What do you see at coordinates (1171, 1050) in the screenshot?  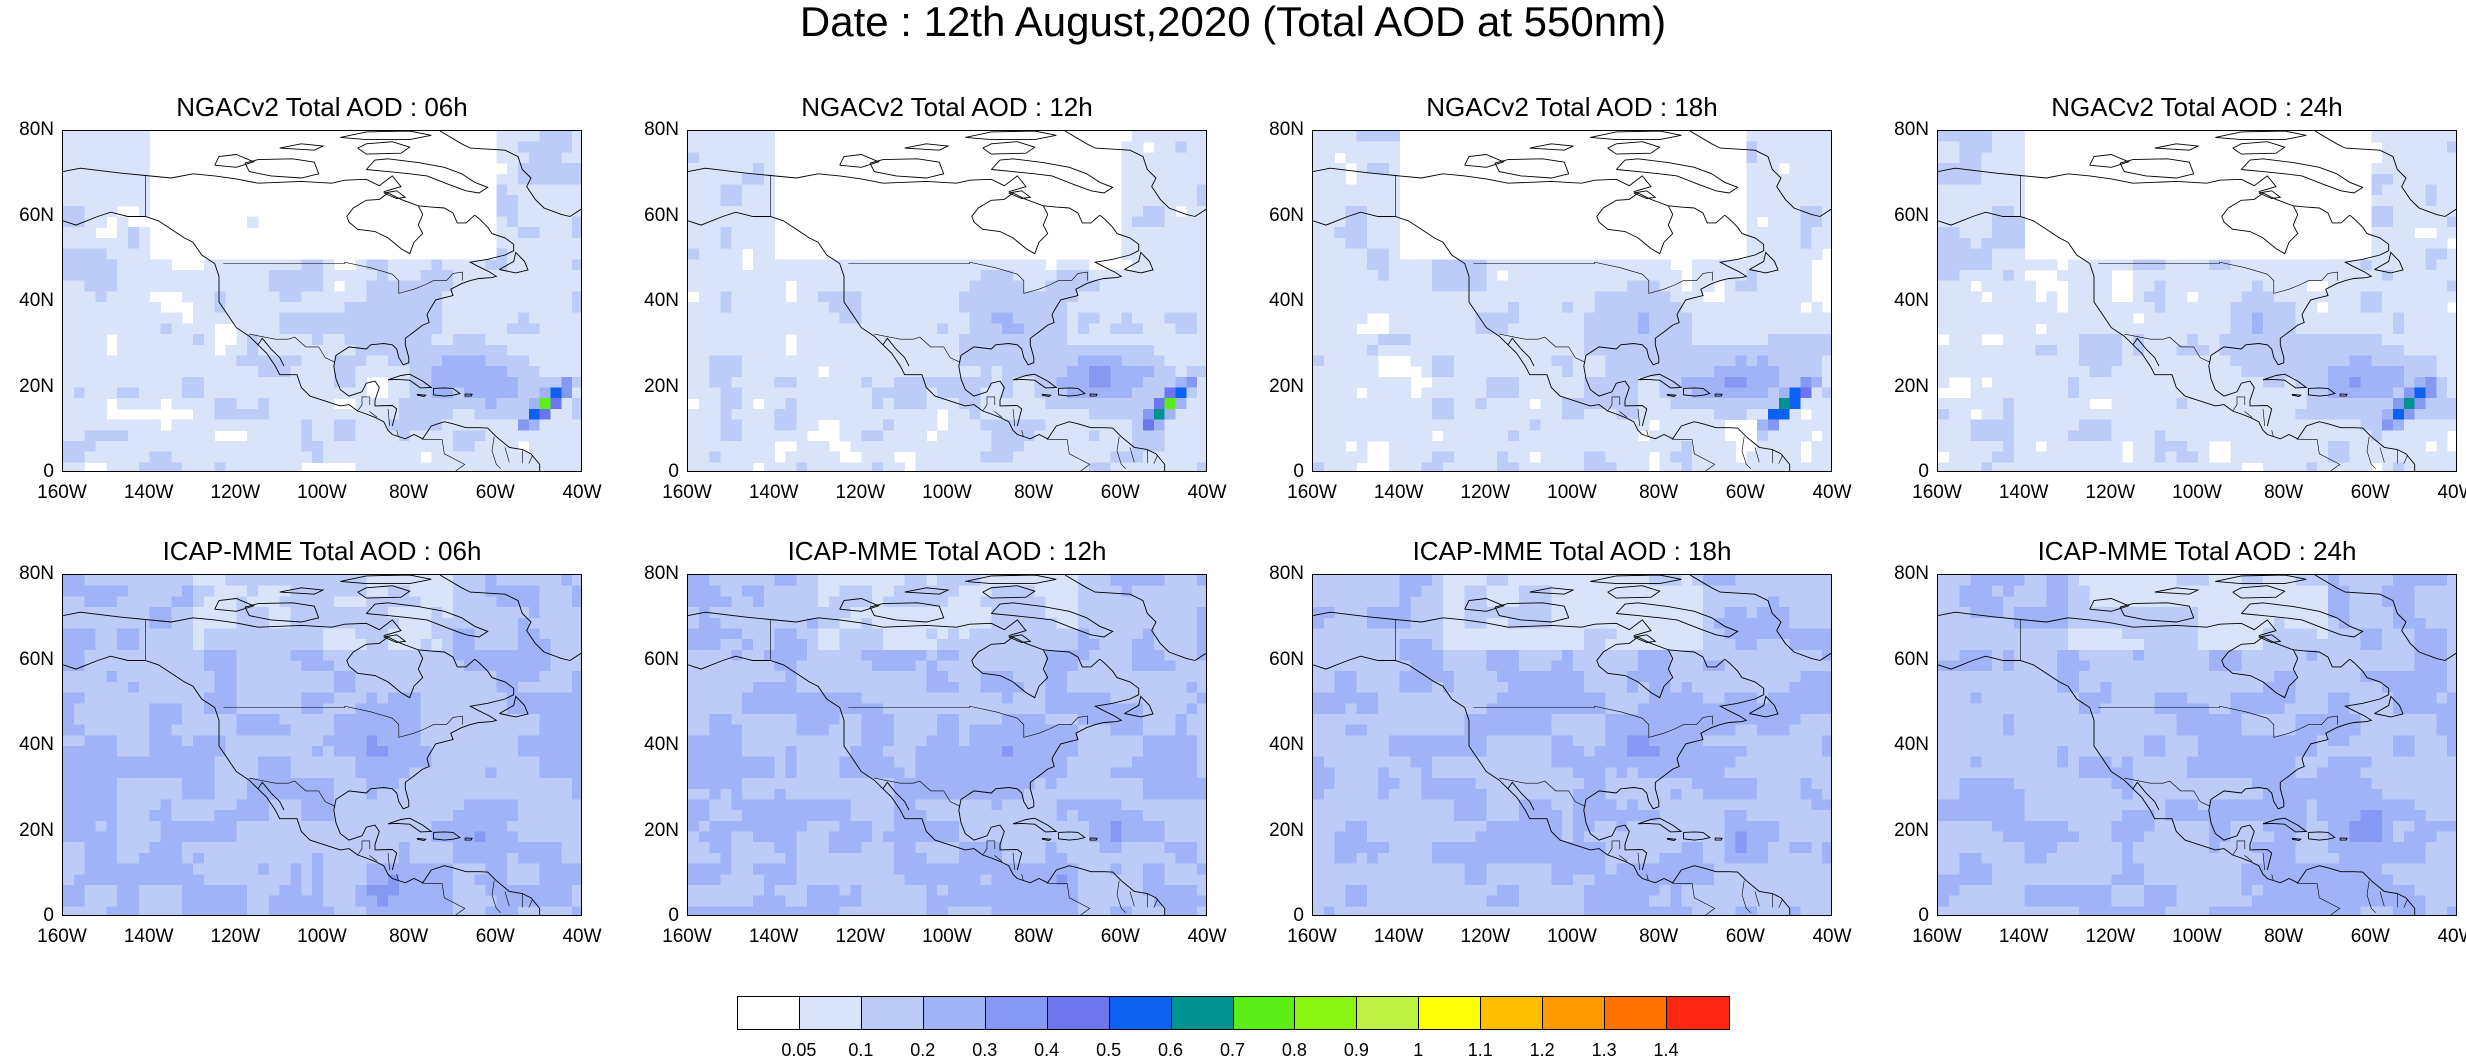 I see `colorbar-tick-label: 0.6` at bounding box center [1171, 1050].